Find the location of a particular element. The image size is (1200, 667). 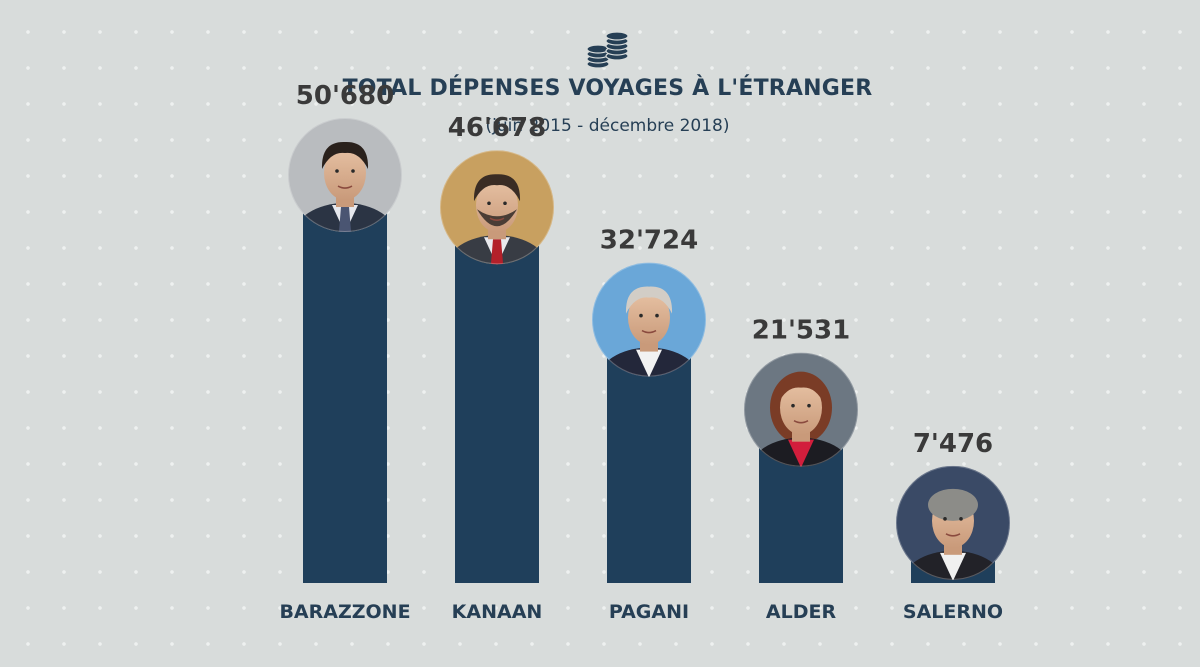

bar-barazzone is located at coordinates (345, 379).